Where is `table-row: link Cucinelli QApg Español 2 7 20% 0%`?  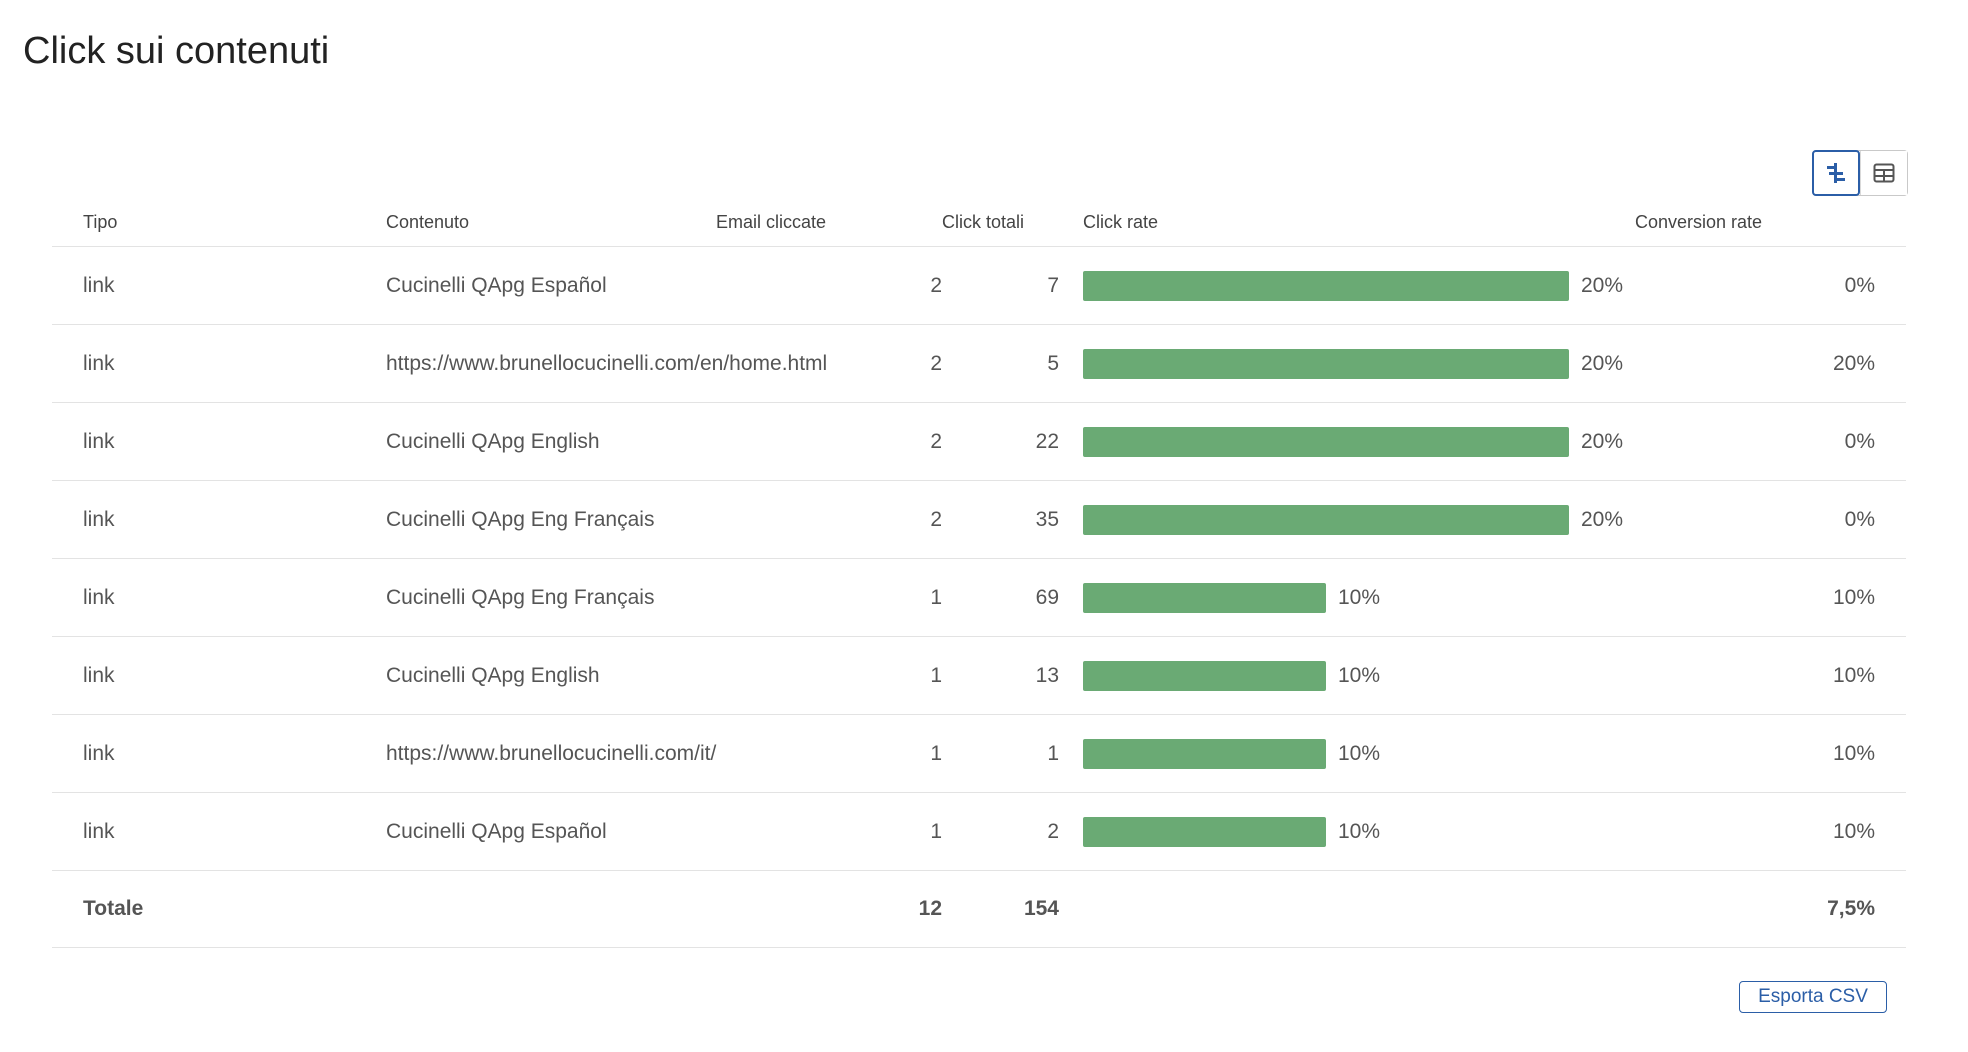
table-row: link Cucinelli QApg Español 2 7 20% 0% is located at coordinates (979, 285).